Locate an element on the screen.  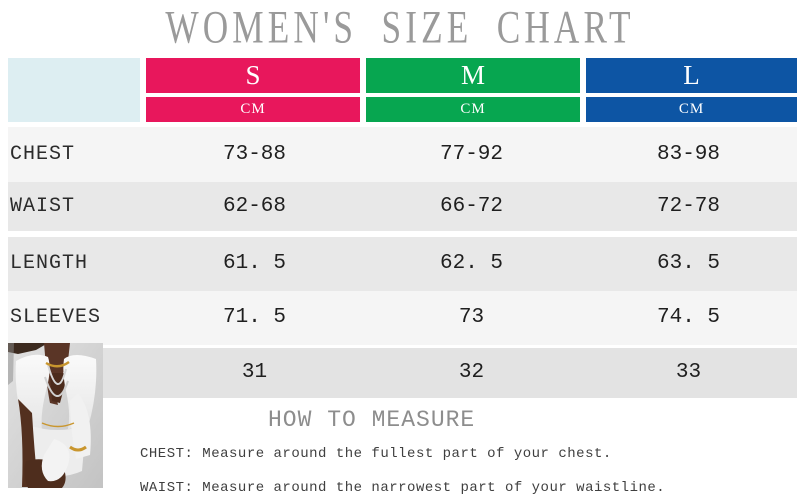
chest-value-s: 73-88 is located at coordinates (254, 154).